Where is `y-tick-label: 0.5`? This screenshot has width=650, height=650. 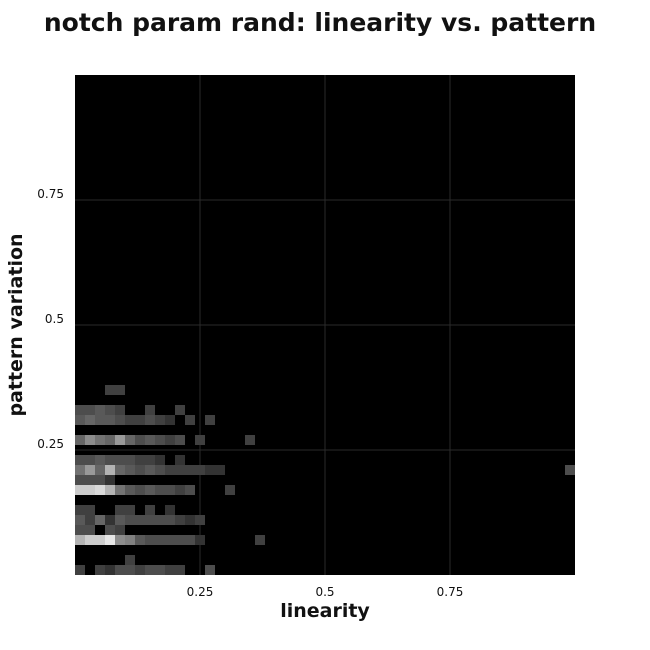 y-tick-label: 0.5 is located at coordinates (54, 319).